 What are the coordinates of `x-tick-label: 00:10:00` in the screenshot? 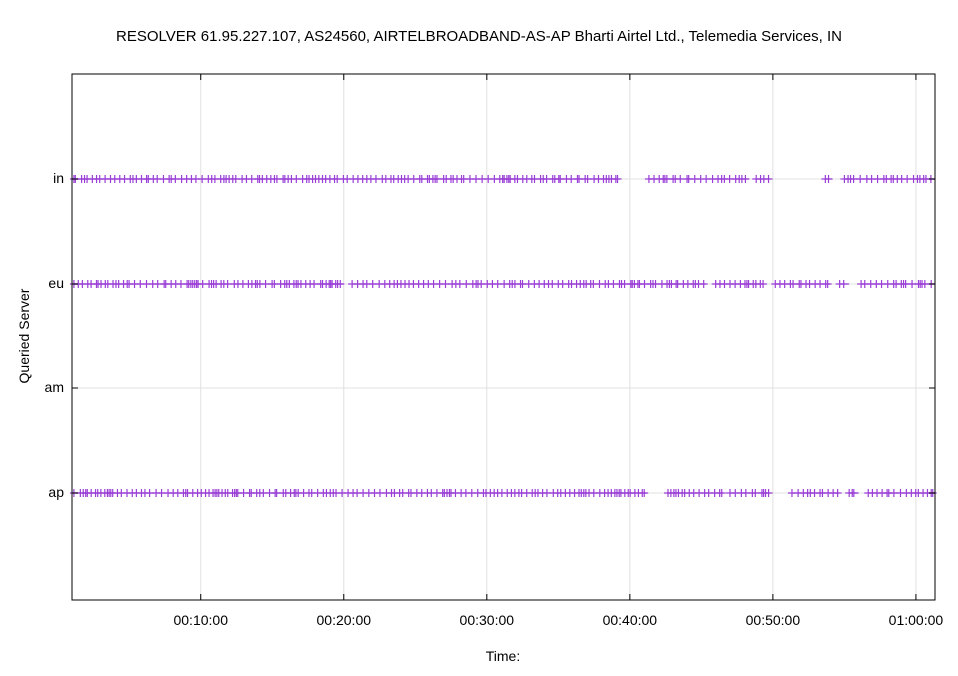 It's located at (200, 620).